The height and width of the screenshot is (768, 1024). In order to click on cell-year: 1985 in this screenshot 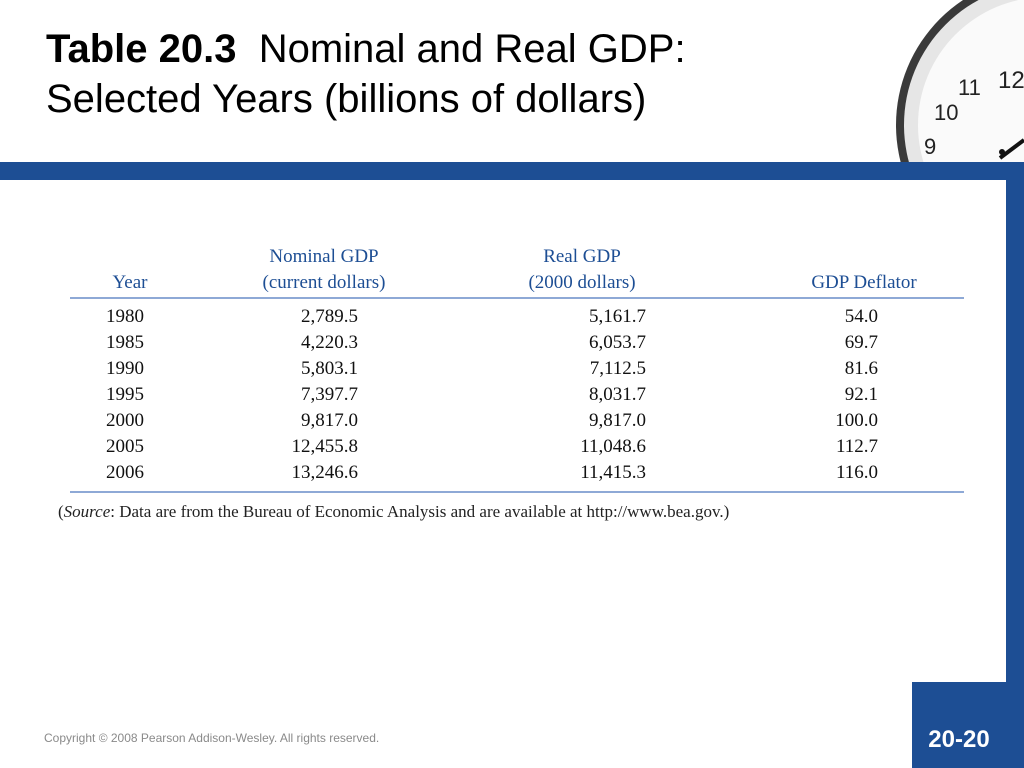, I will do `click(125, 342)`.